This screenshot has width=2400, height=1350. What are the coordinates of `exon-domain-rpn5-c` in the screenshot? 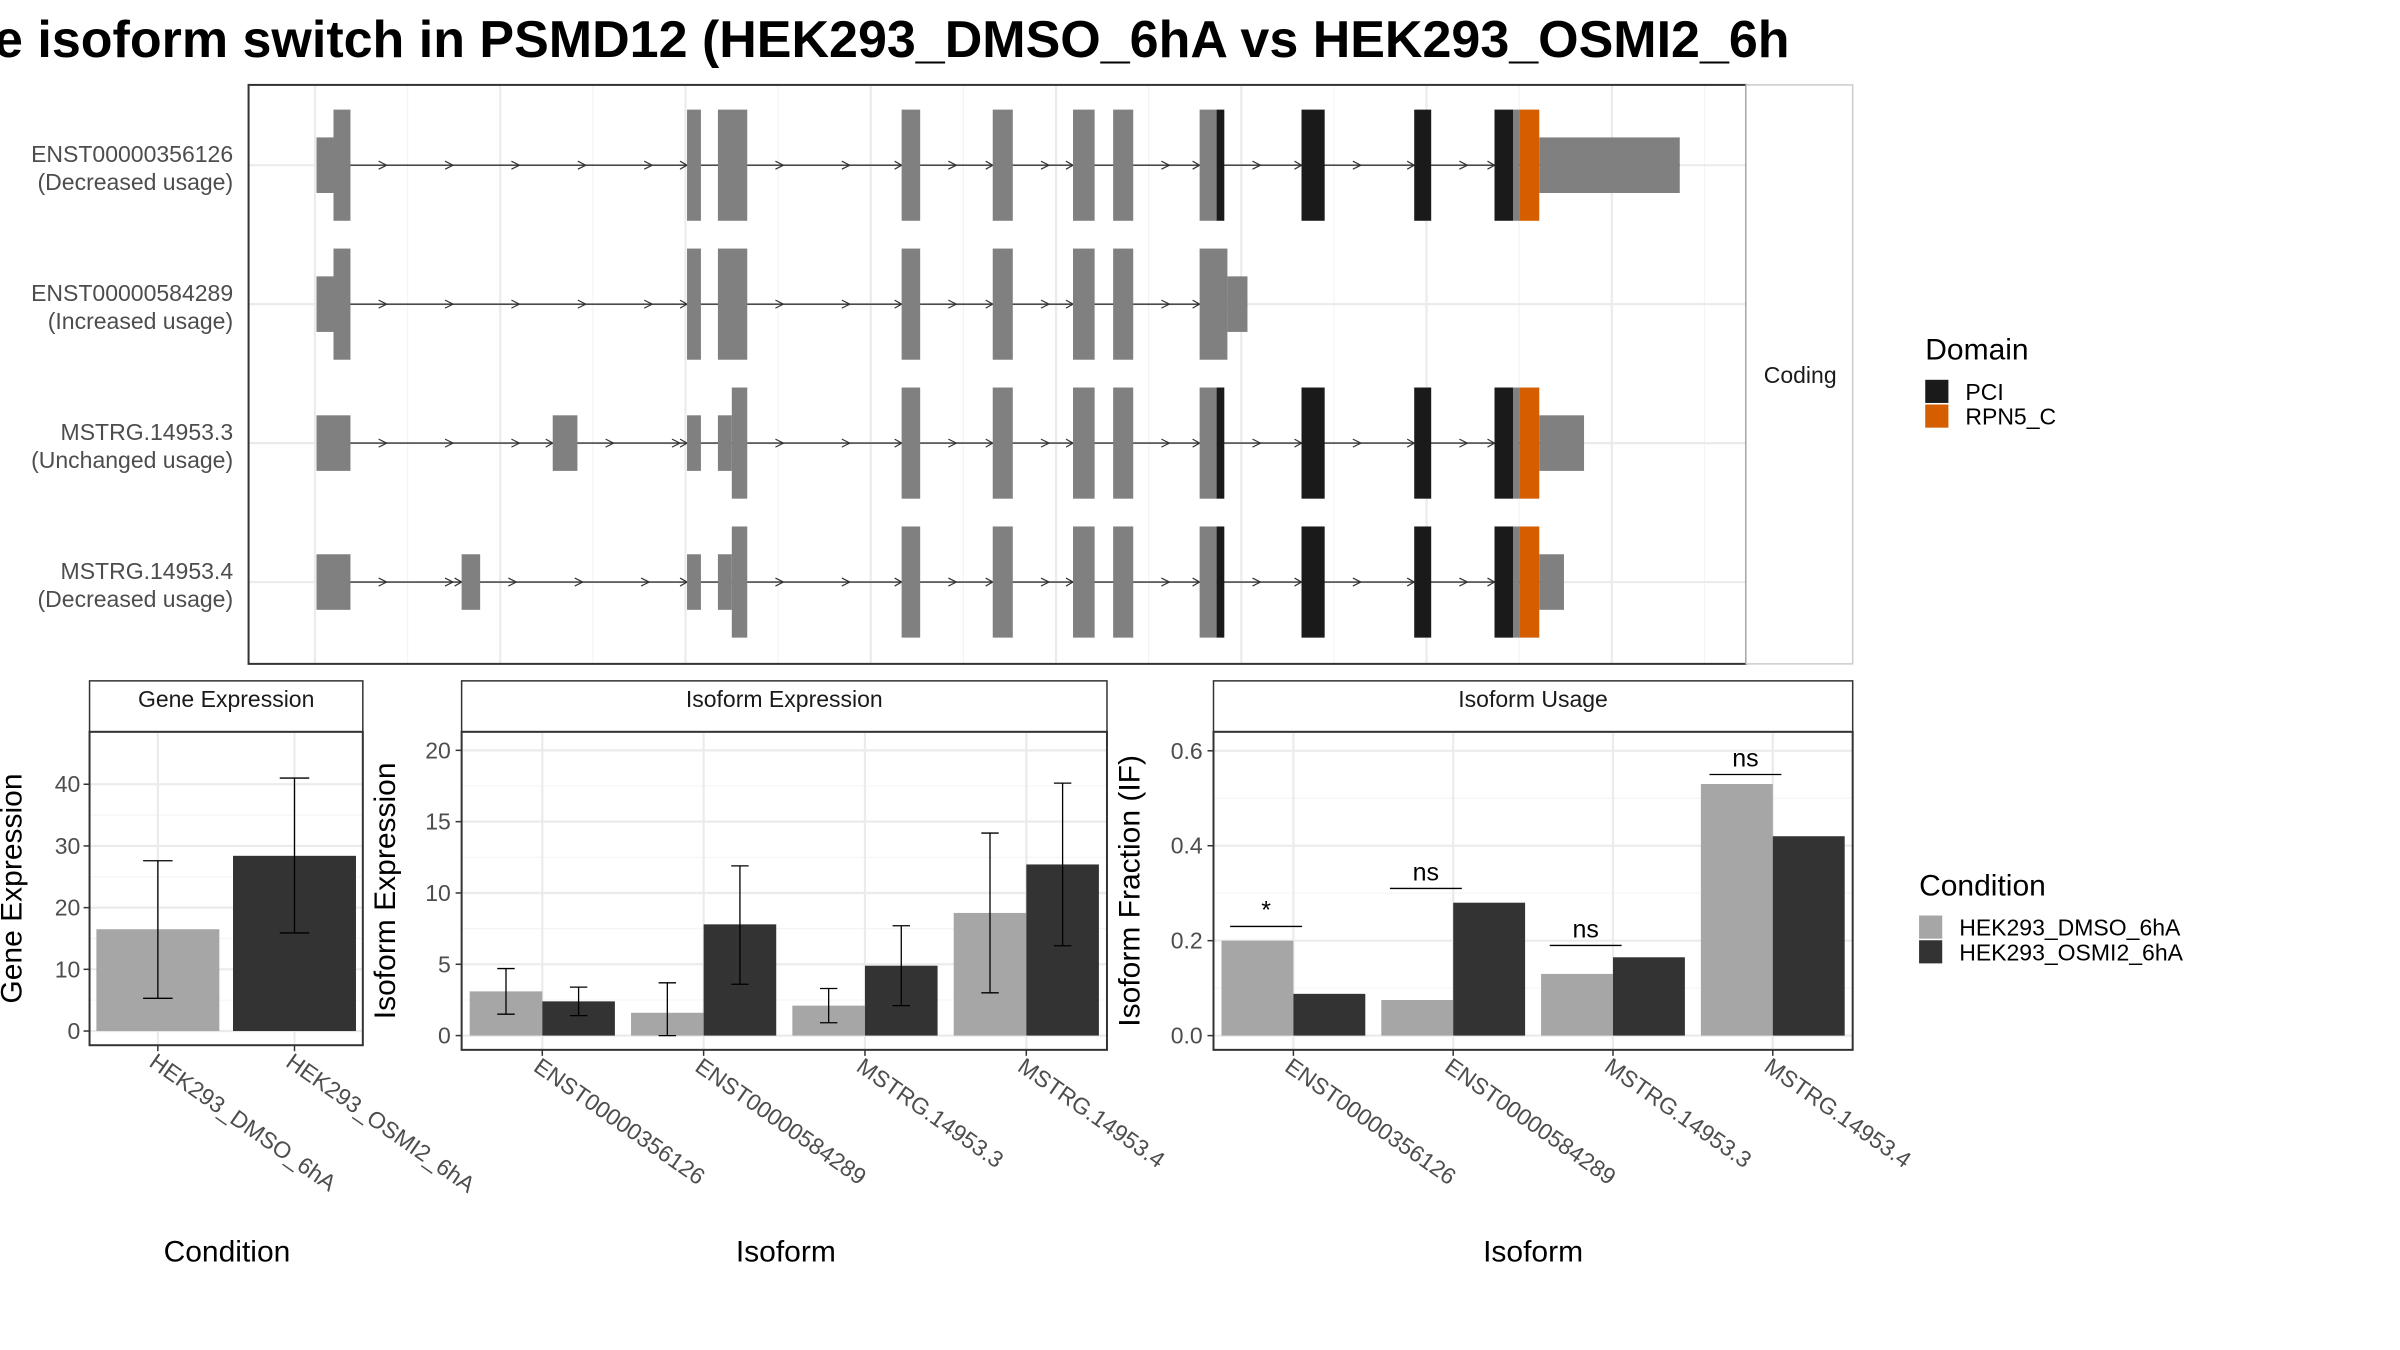 It's located at (1529, 443).